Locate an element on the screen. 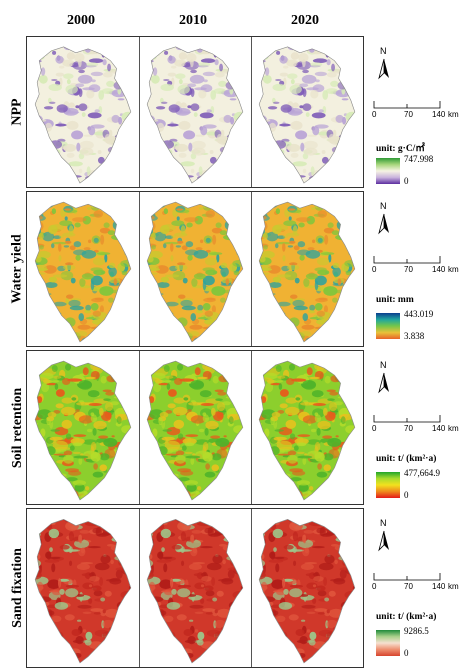  map-cell-sand-fixation-2010 is located at coordinates (195, 588).